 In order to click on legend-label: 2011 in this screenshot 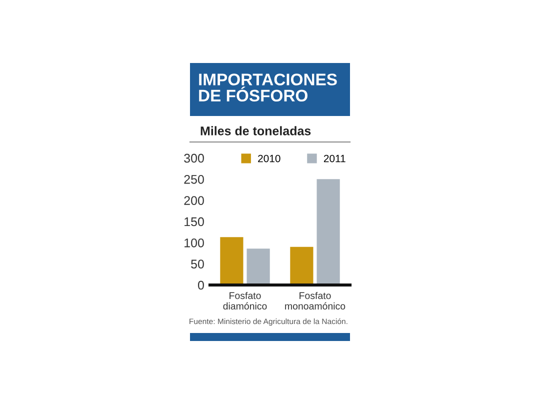, I will do `click(335, 158)`.